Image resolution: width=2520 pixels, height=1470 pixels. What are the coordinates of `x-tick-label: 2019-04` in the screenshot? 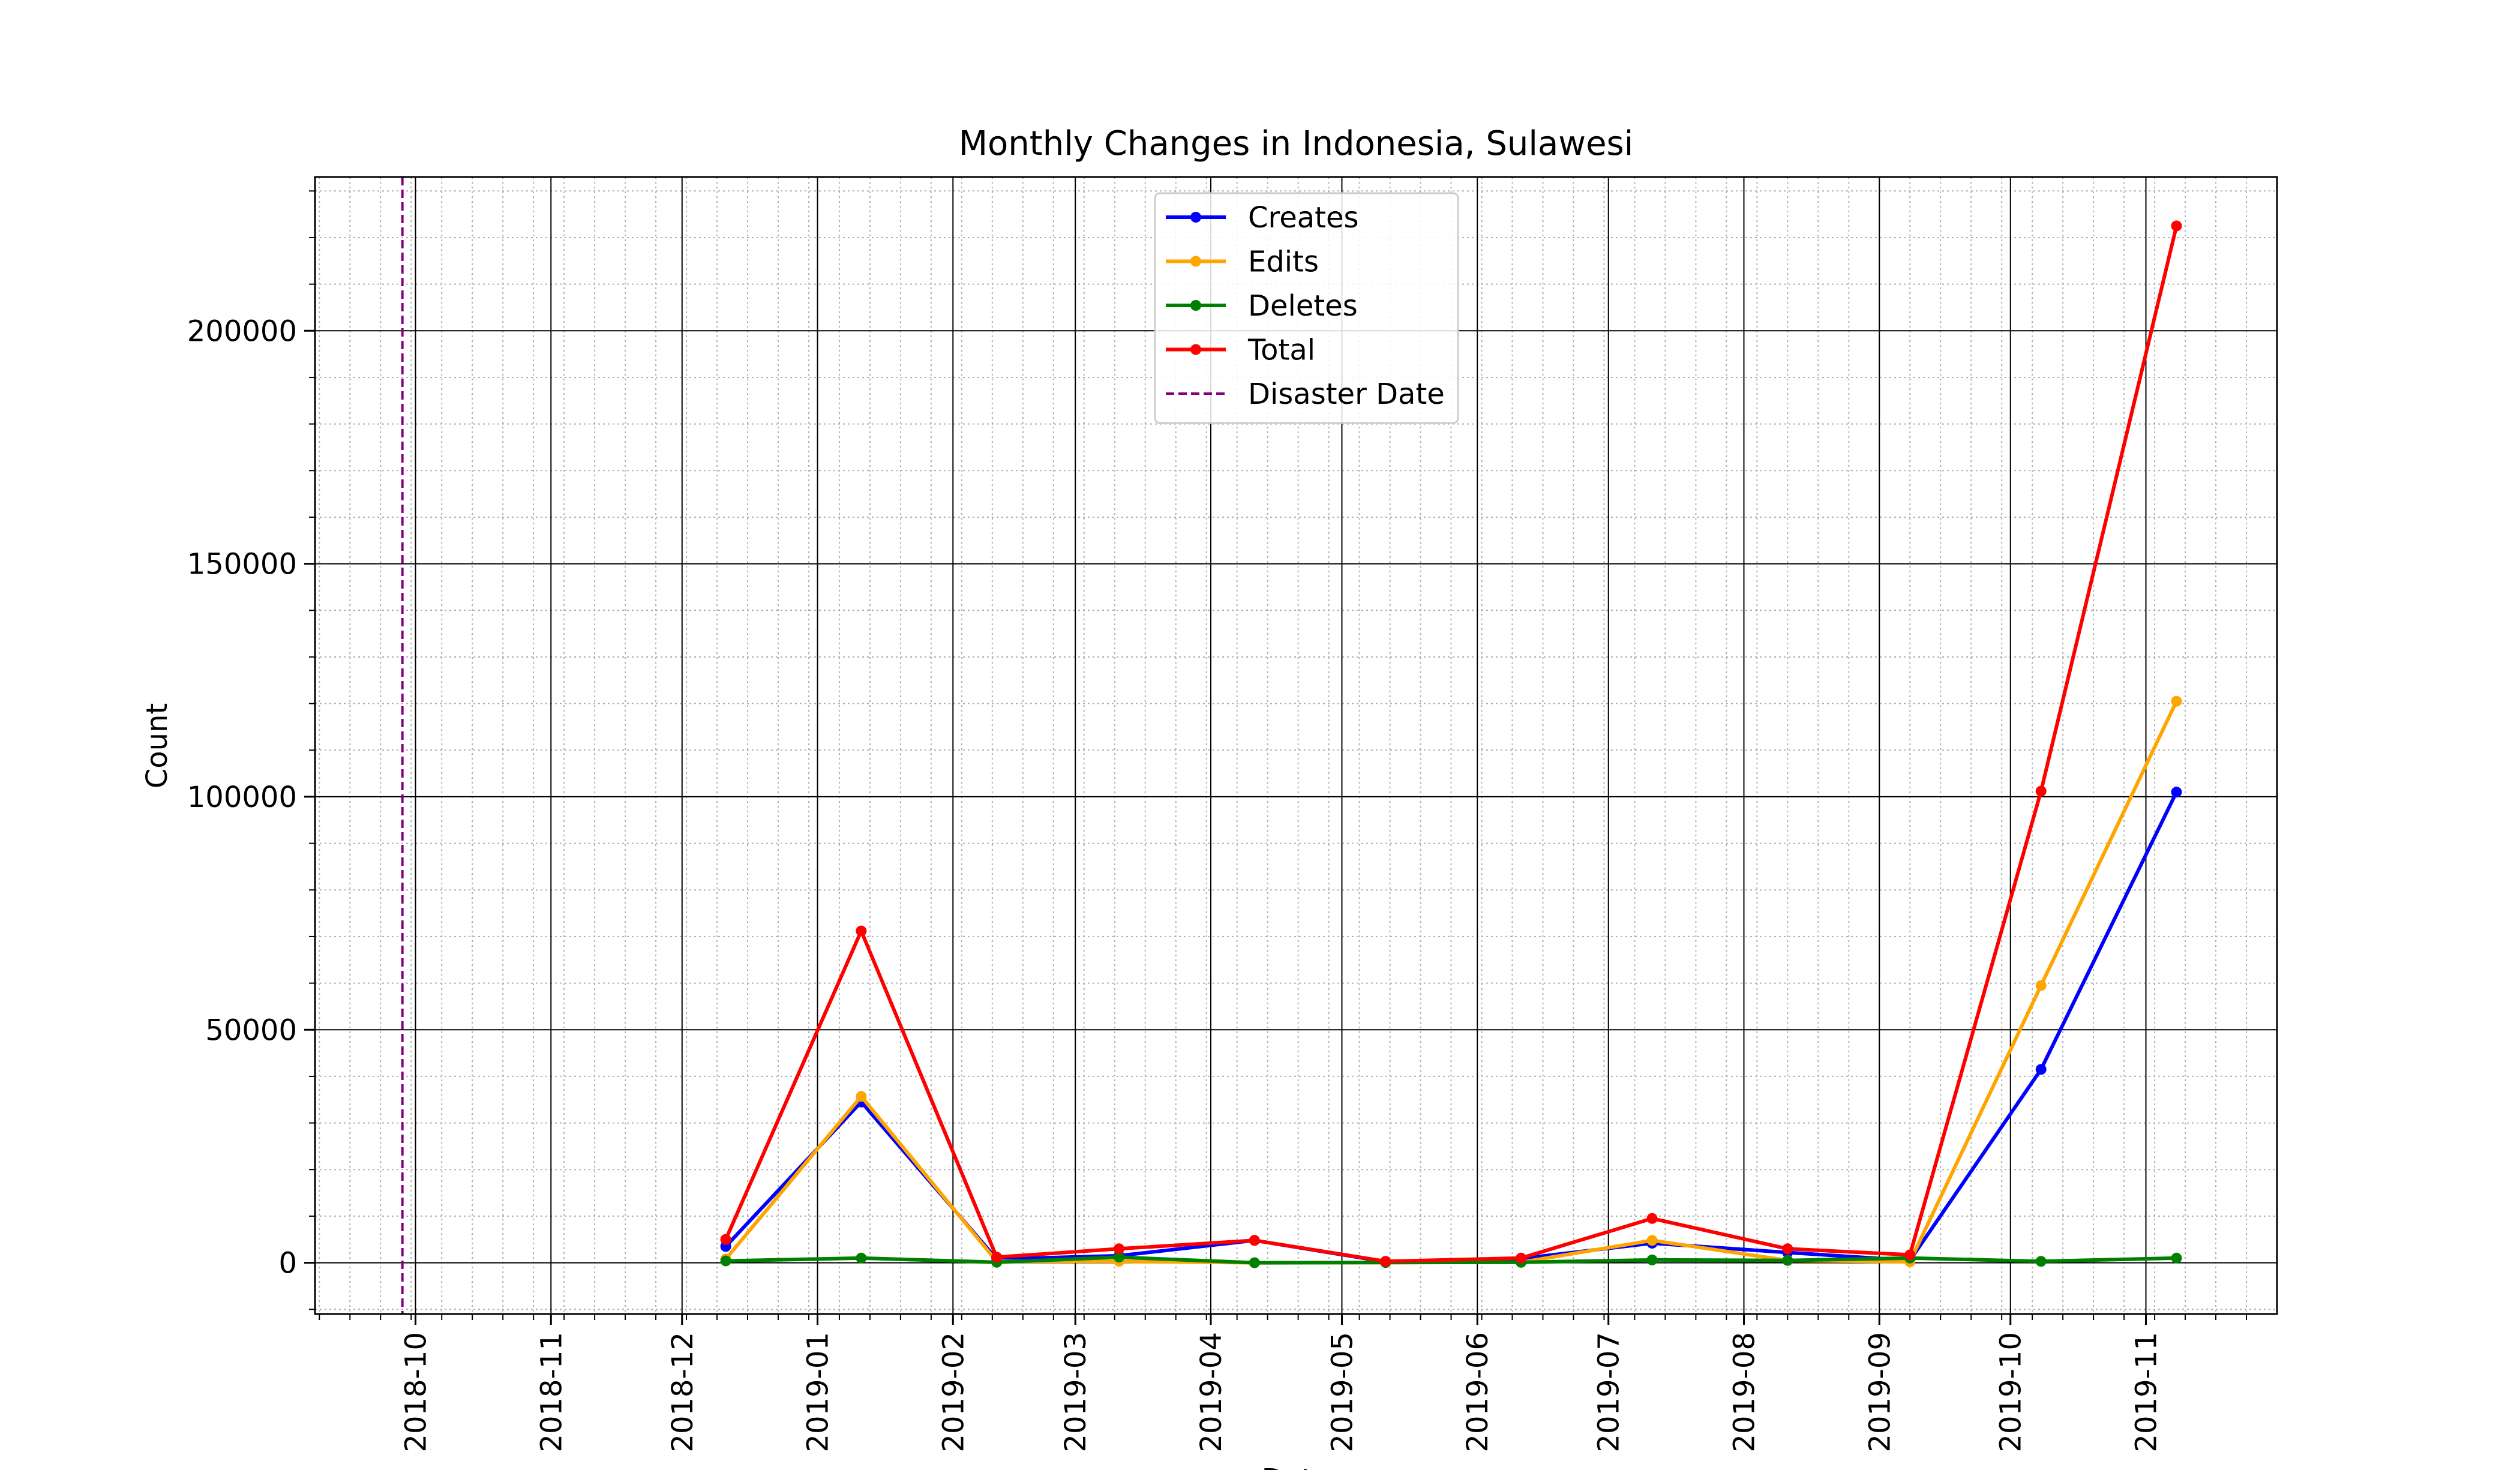 It's located at (1211, 1392).